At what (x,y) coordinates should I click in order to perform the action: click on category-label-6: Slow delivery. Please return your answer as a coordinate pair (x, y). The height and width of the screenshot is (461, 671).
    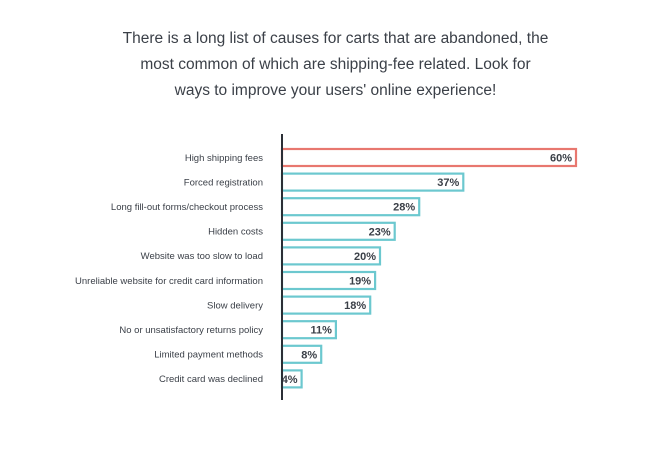
    Looking at the image, I should click on (235, 305).